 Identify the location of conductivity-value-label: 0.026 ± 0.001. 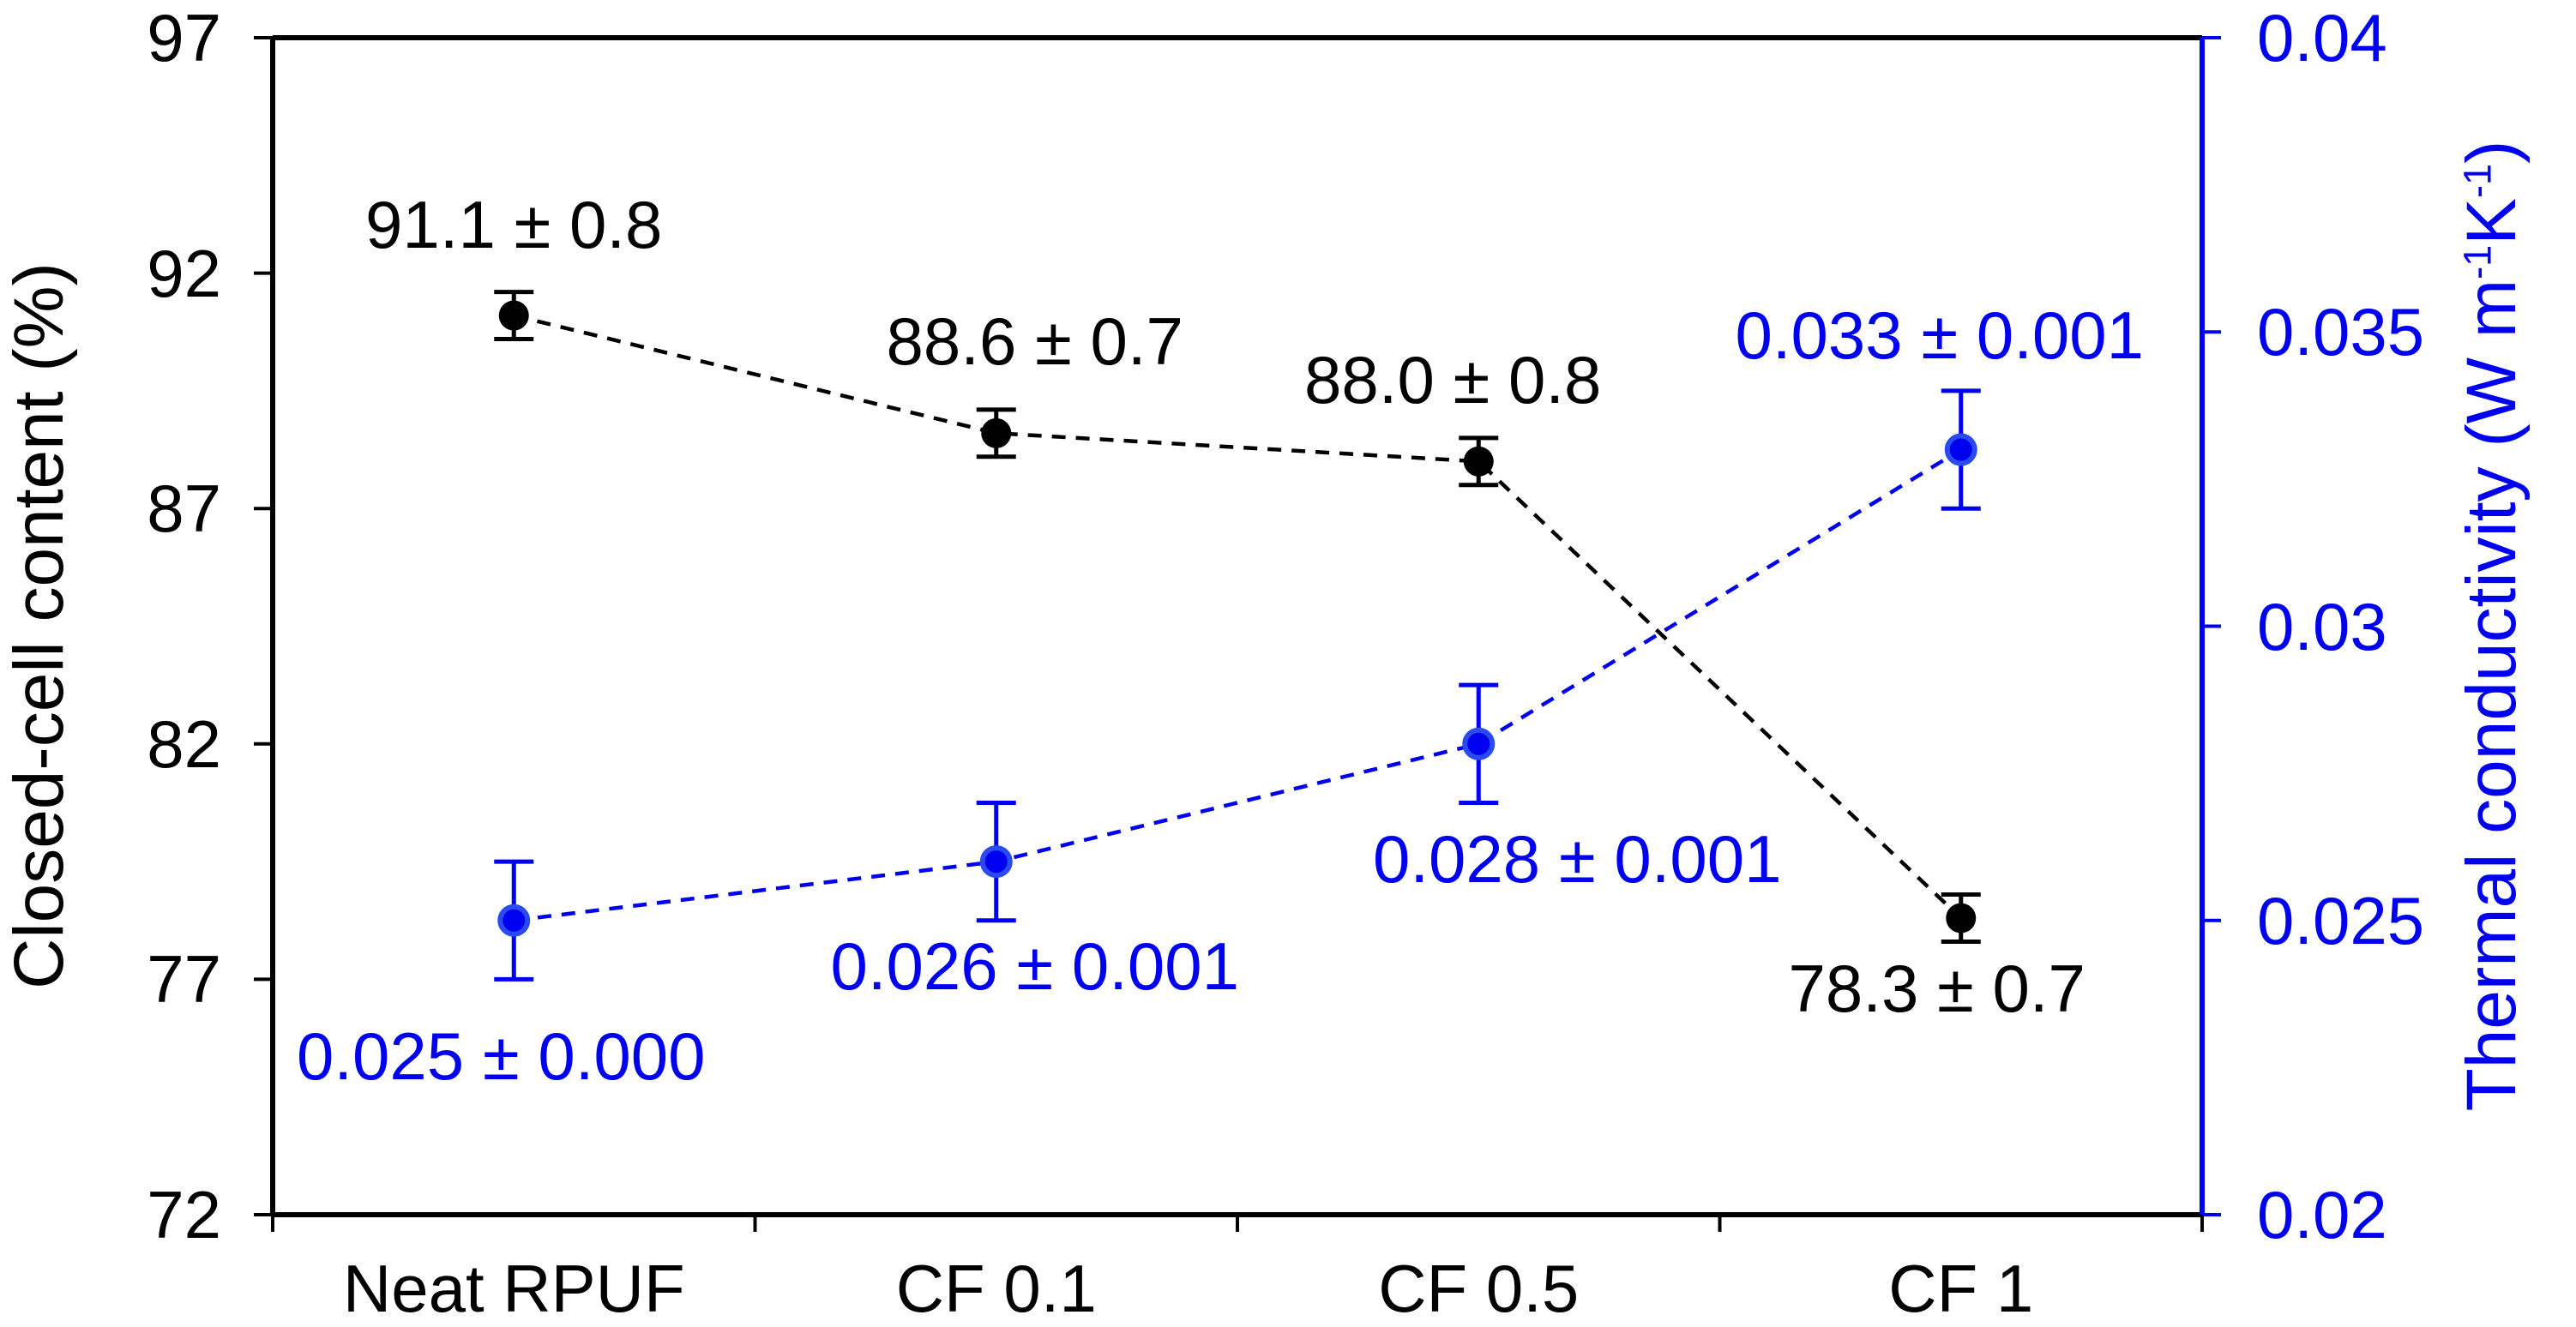
(1035, 966).